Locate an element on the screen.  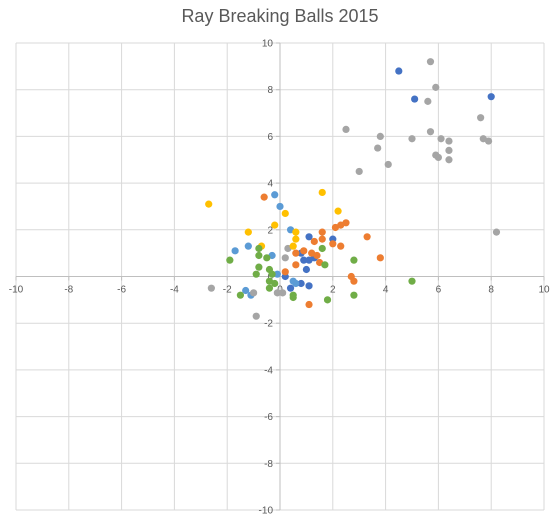
y-tick-label: 8 is located at coordinates (270, 90).